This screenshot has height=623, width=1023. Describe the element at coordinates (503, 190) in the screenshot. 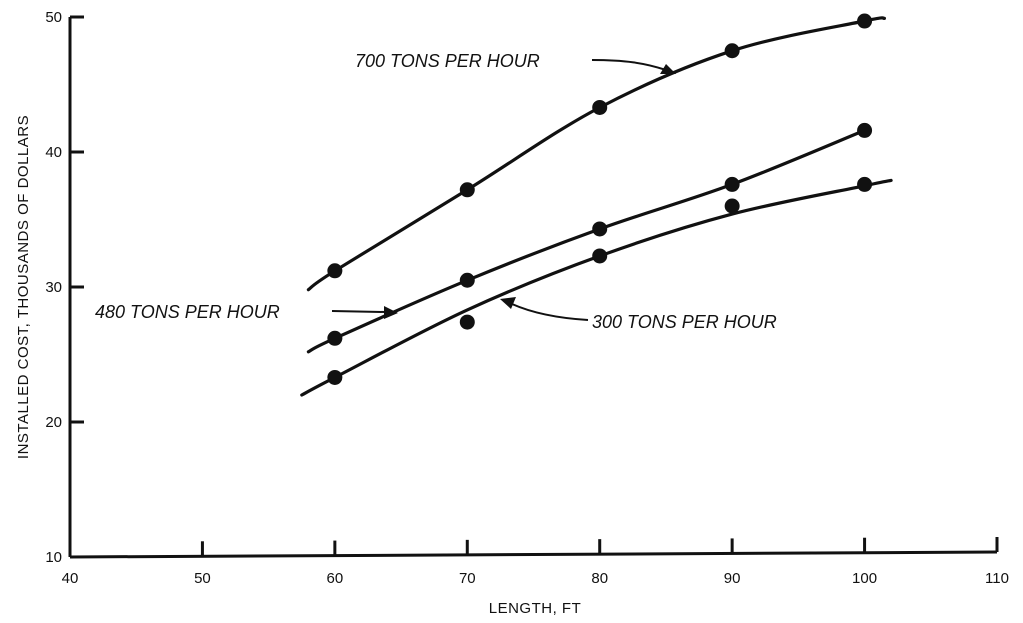

I see `label-leaders` at that location.